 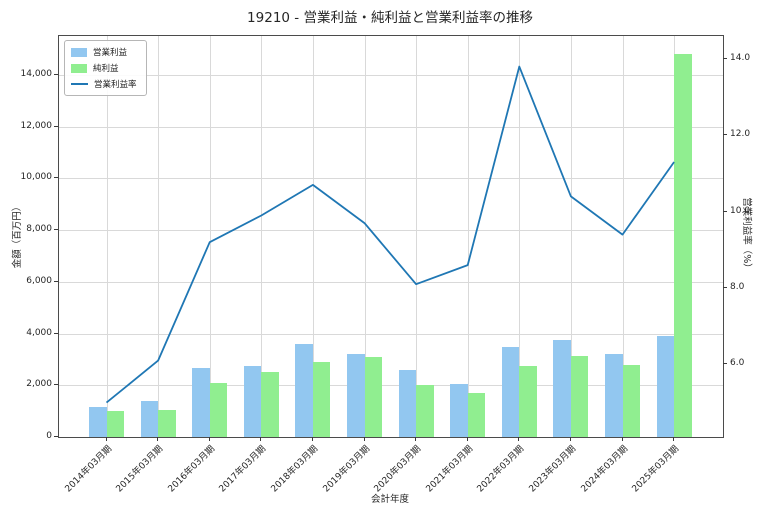 I want to click on legend-item-operating-profit: 営業利益, so click(x=104, y=52).